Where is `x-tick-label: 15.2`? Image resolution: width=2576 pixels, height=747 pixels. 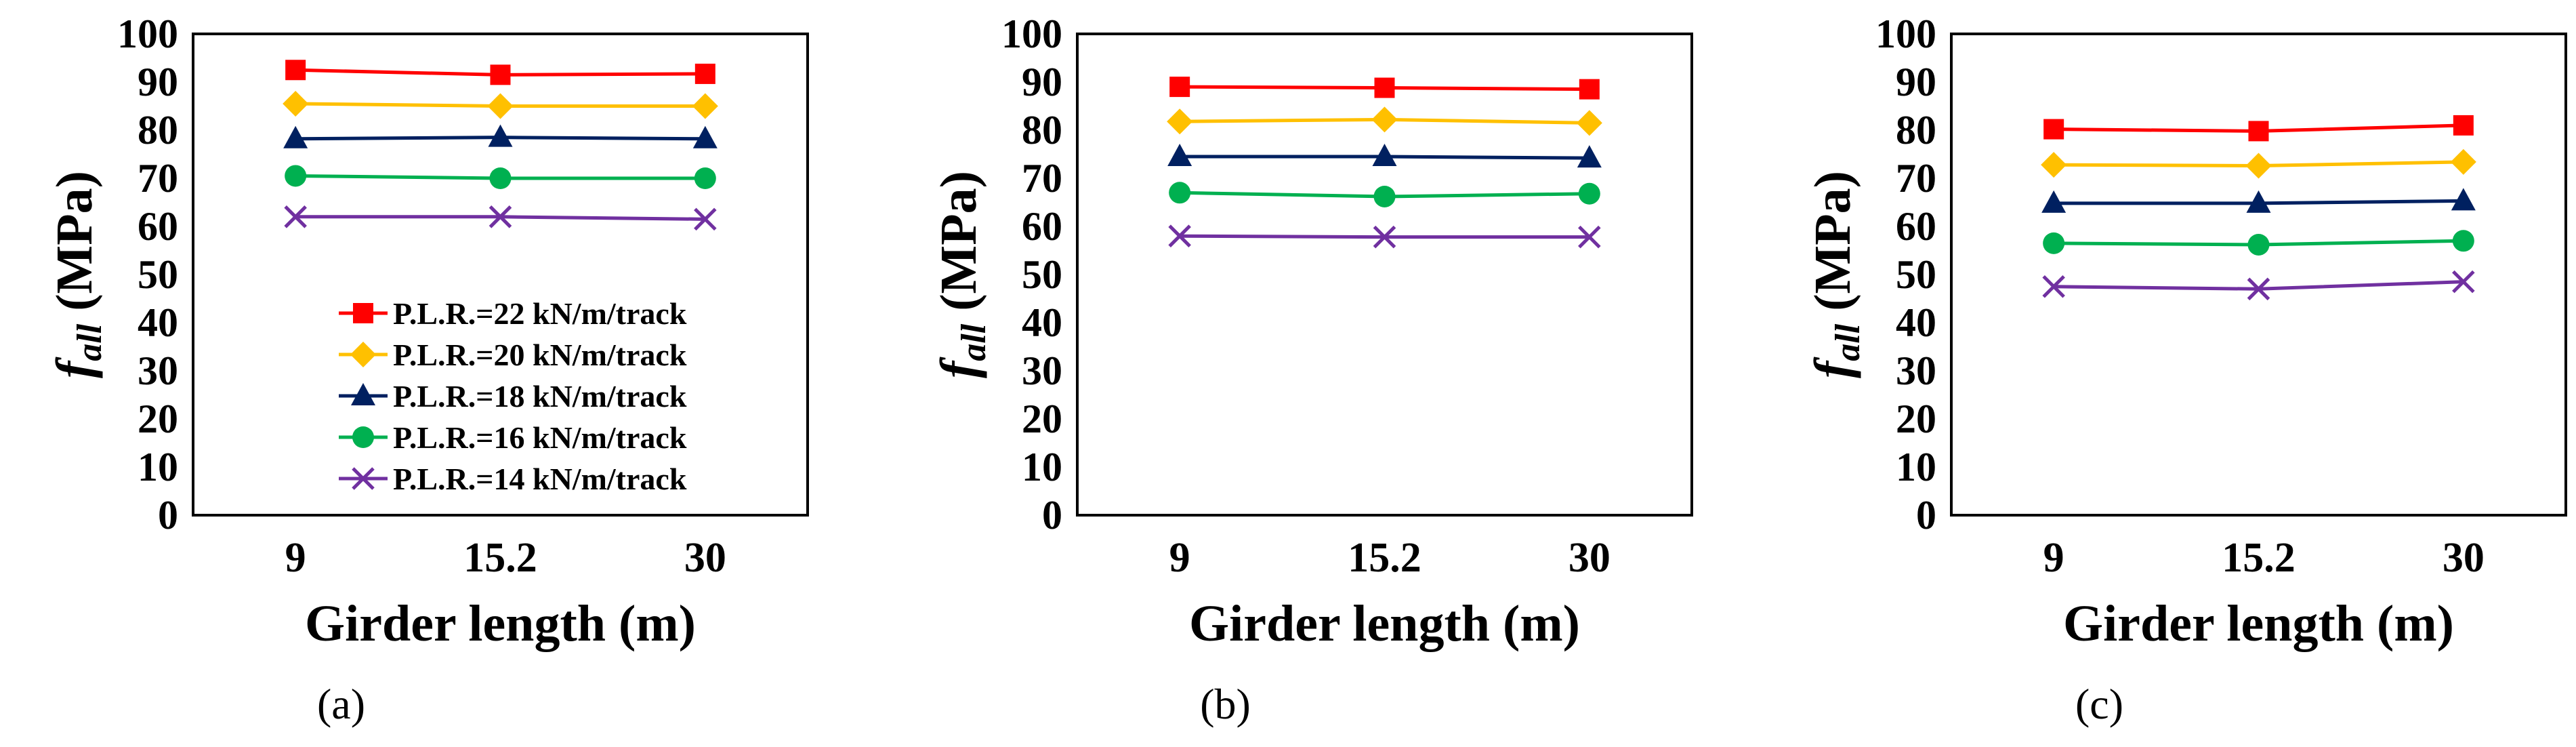
x-tick-label: 15.2 is located at coordinates (500, 558).